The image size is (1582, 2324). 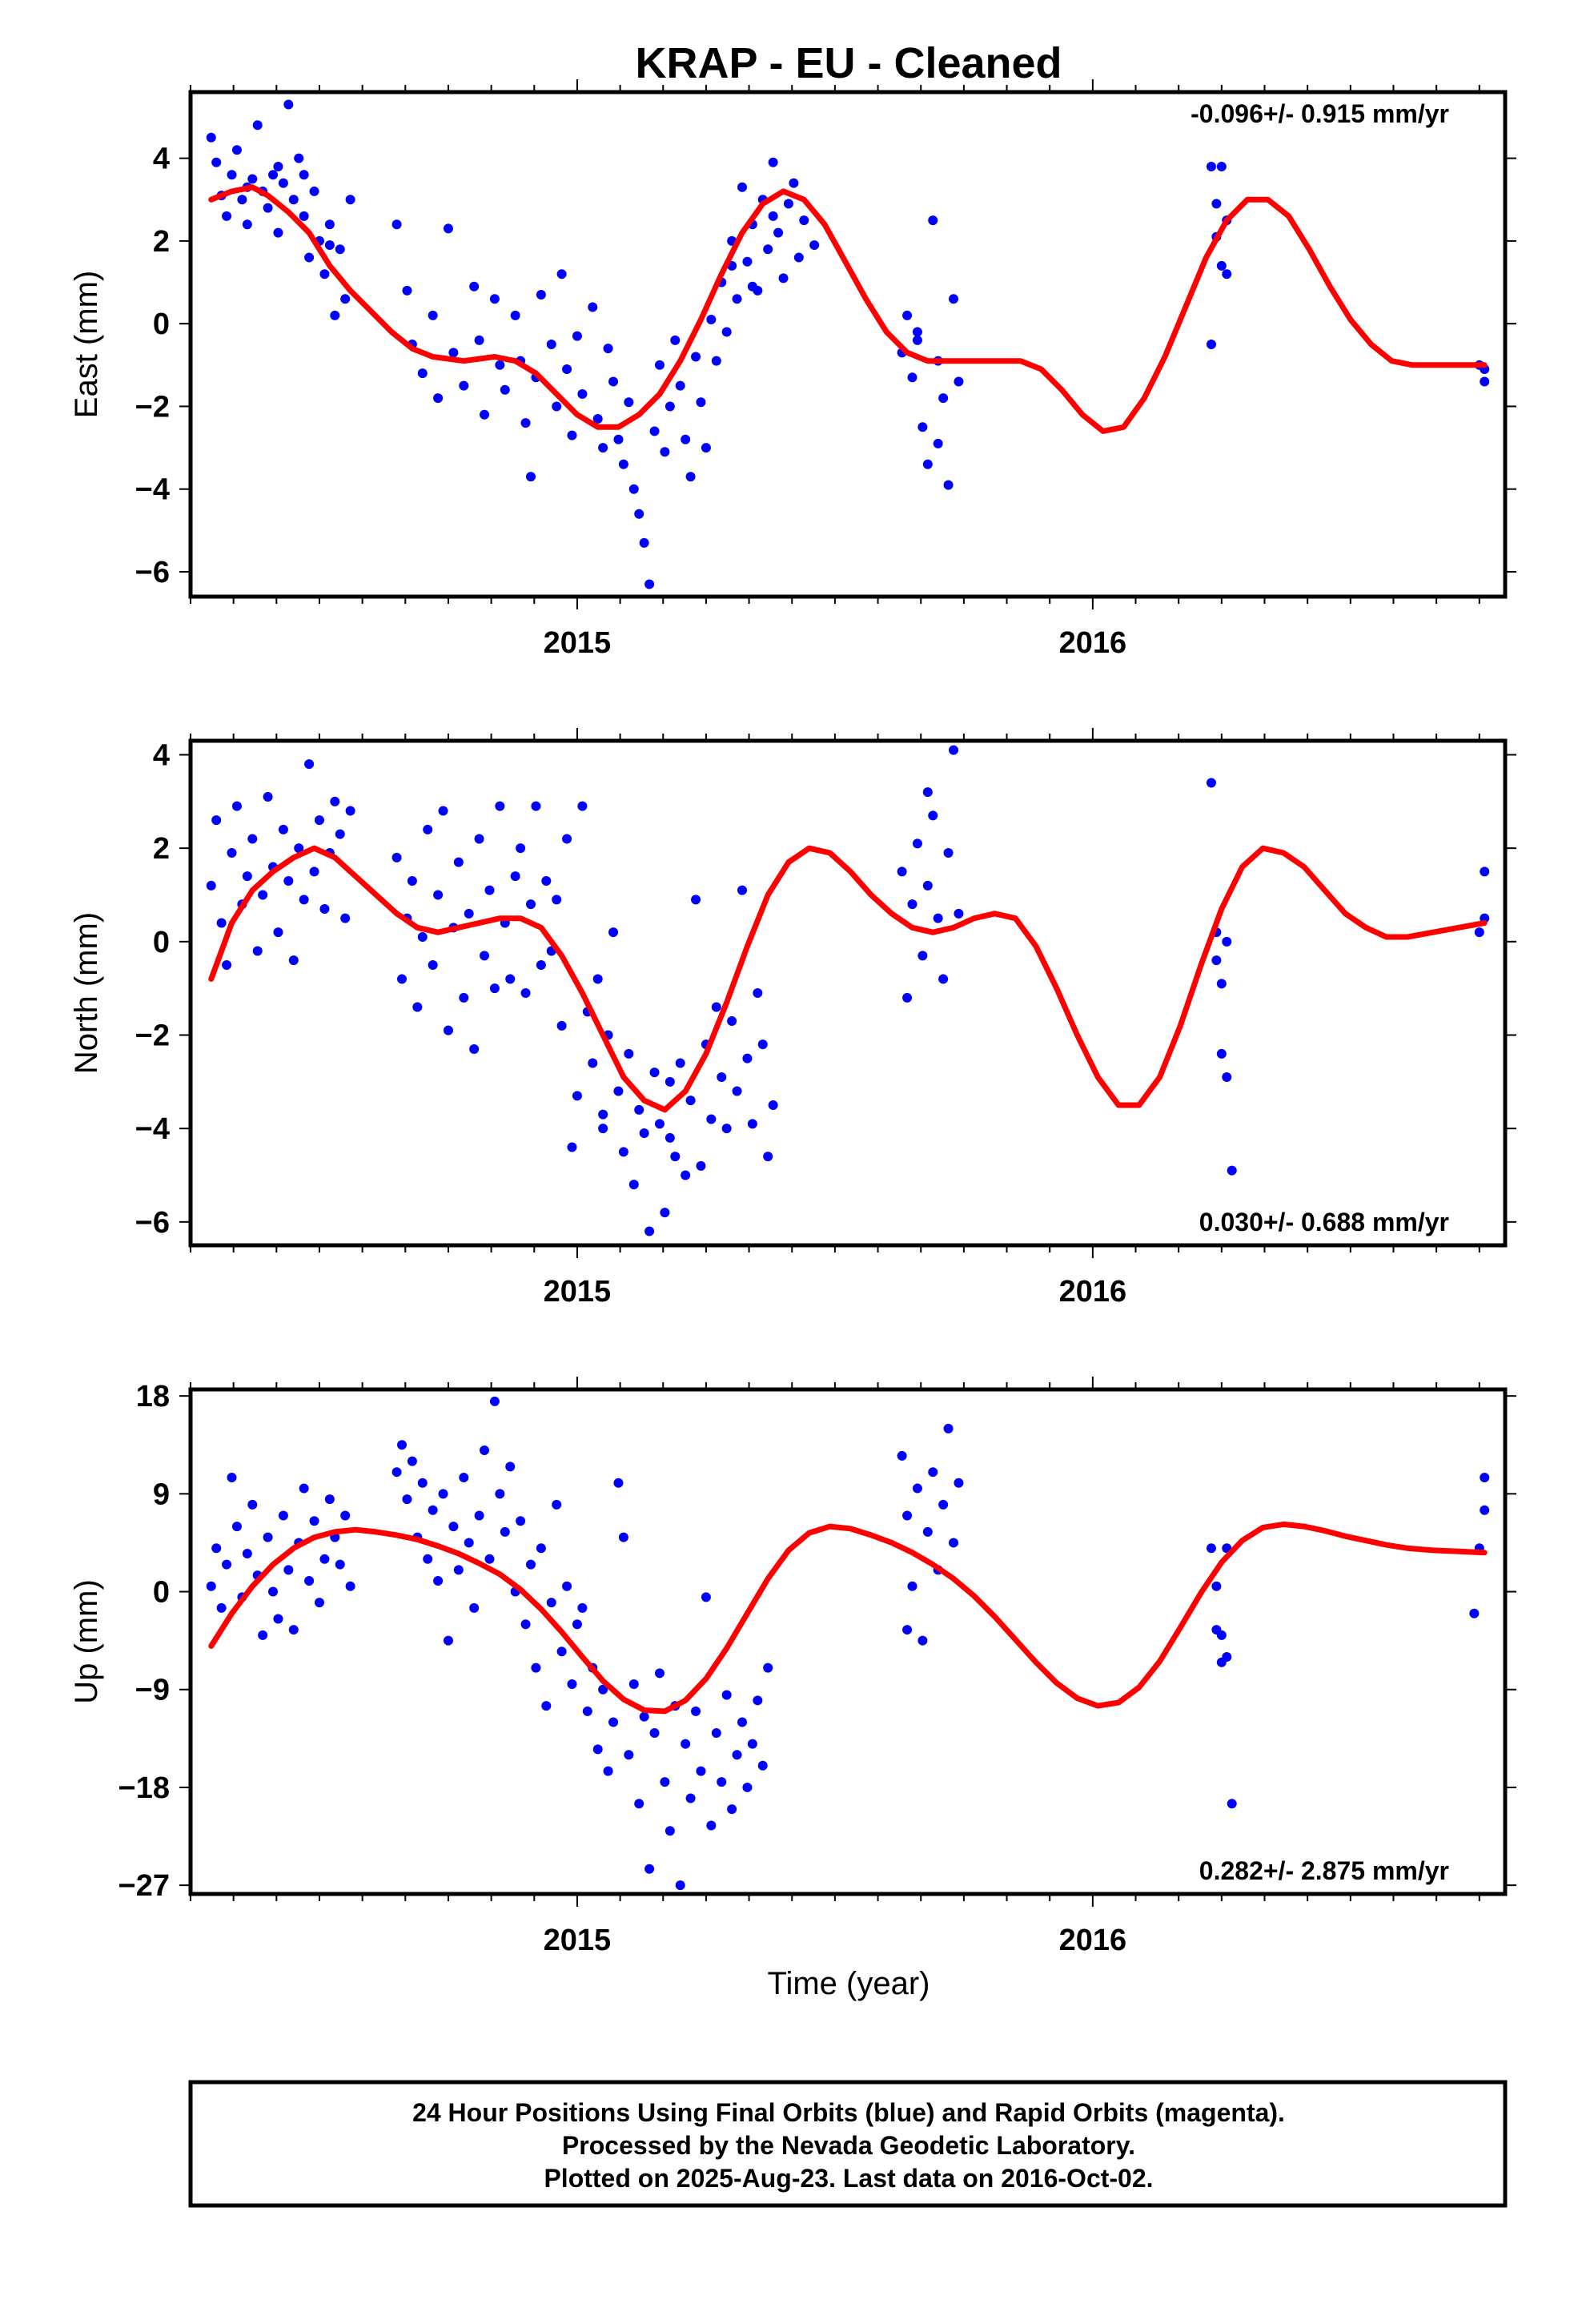 I want to click on x-axis-label: Time (year), so click(x=849, y=1983).